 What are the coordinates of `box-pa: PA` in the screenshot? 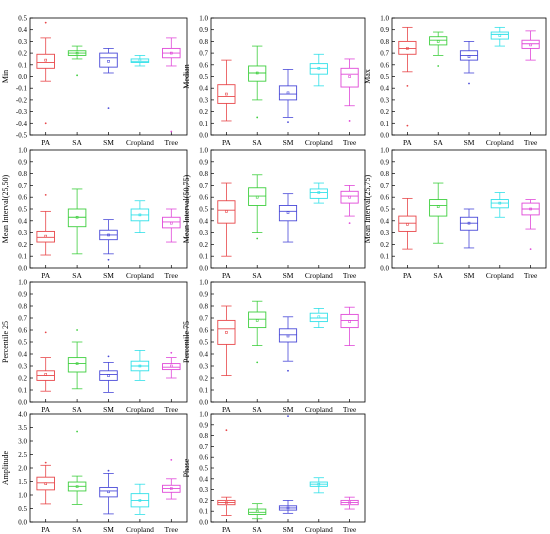 It's located at (407, 86).